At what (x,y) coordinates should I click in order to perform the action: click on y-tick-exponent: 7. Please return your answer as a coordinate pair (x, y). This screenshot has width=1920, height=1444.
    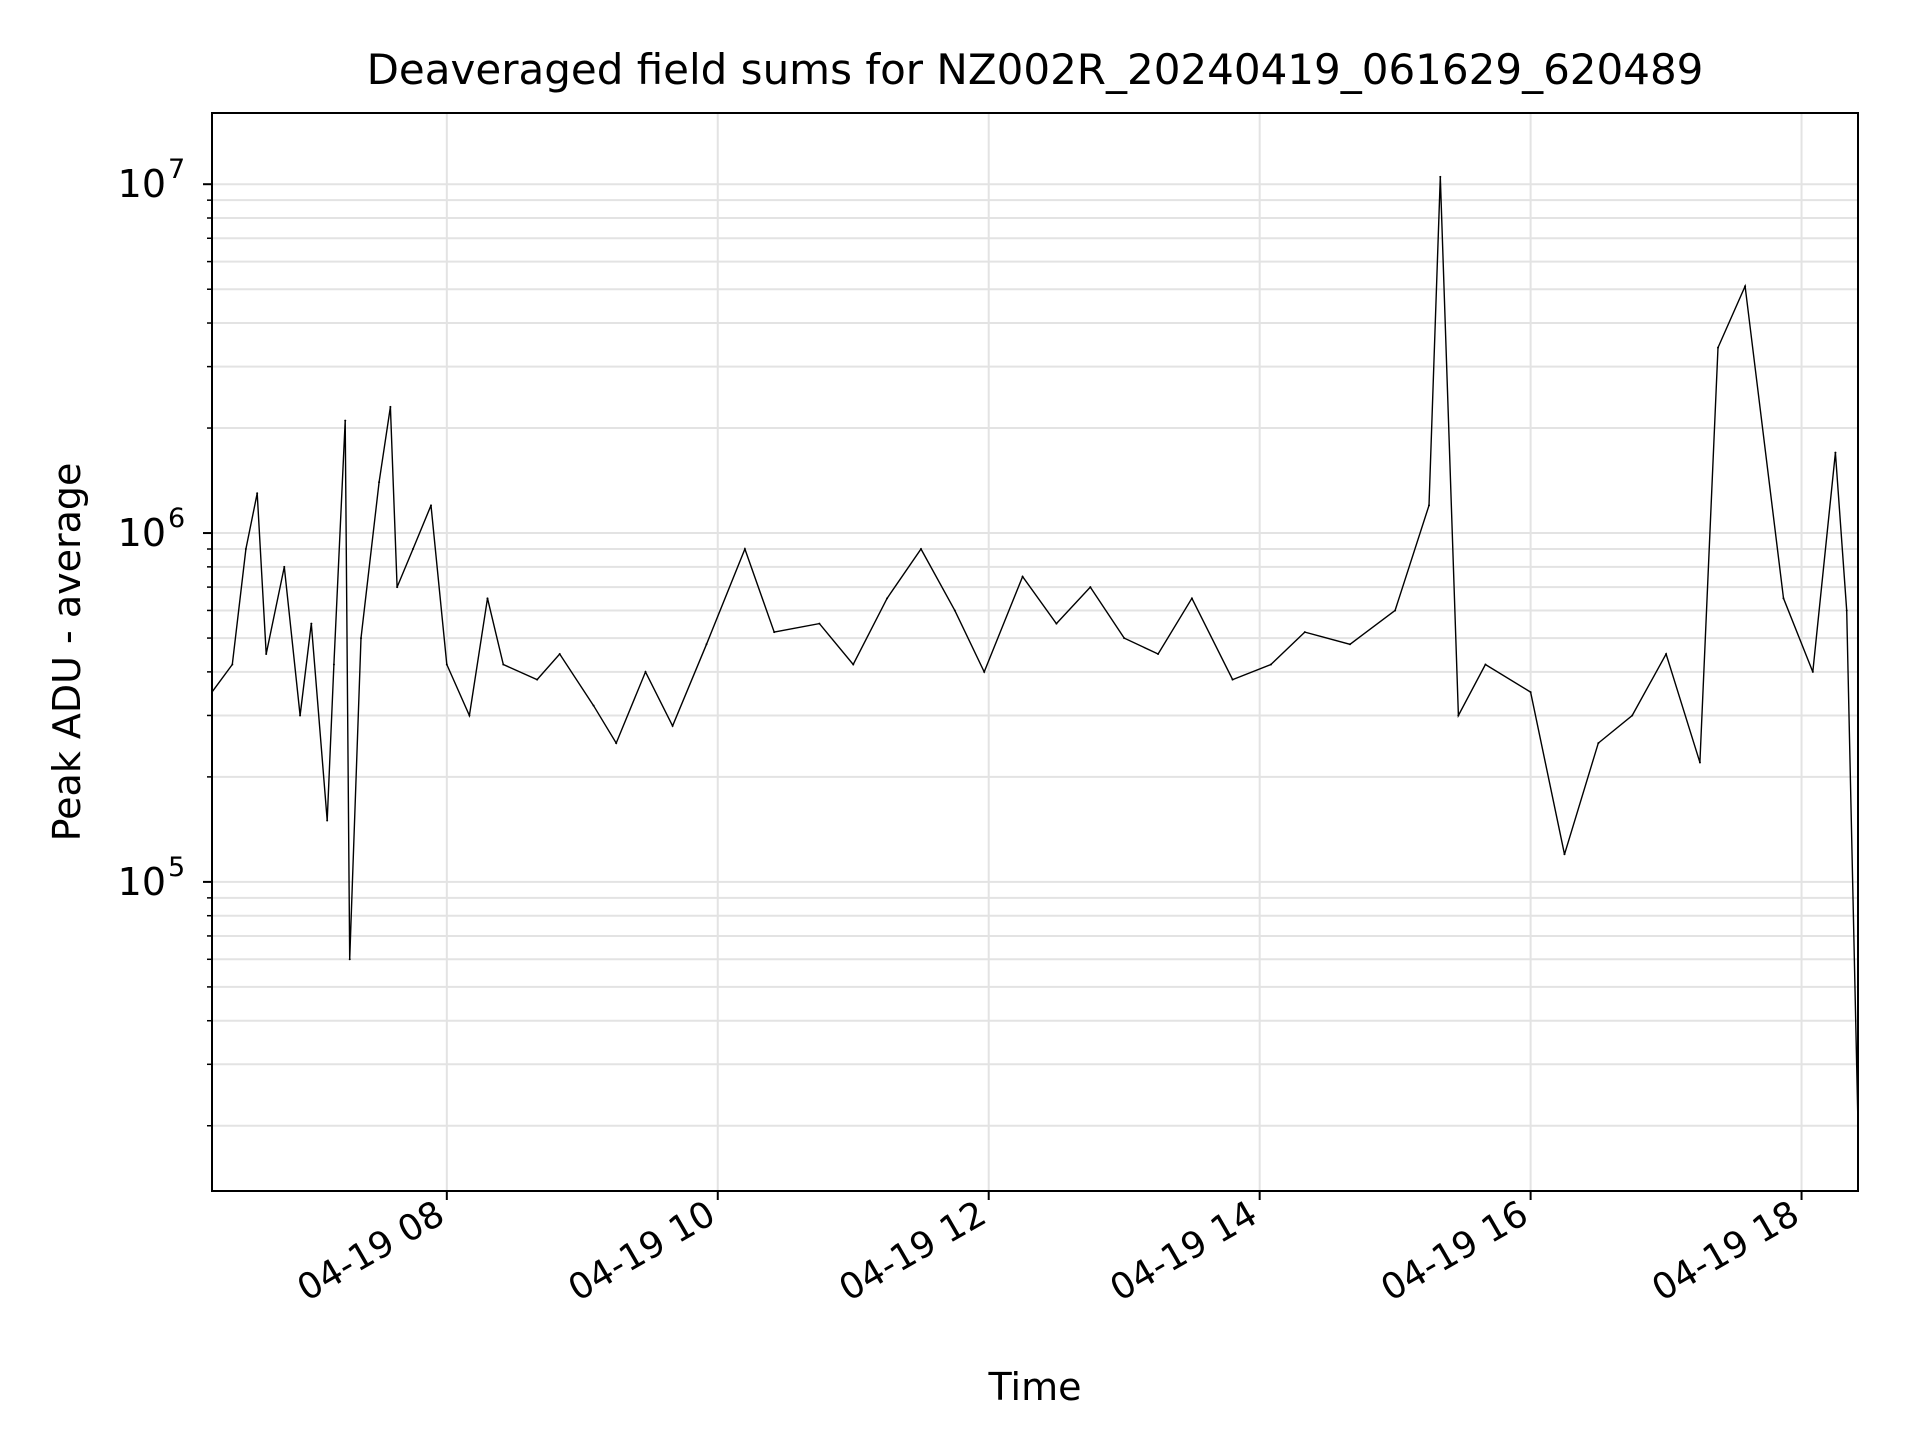
    Looking at the image, I should click on (176, 169).